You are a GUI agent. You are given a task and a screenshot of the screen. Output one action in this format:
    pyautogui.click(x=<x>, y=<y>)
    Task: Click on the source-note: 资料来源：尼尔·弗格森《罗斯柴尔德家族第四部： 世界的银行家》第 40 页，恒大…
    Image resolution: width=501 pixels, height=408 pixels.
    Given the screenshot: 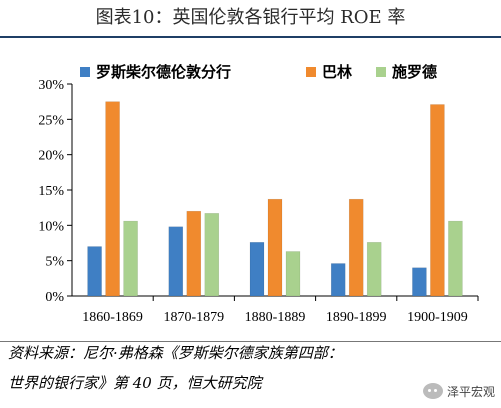 What is the action you would take?
    pyautogui.click(x=228, y=368)
    